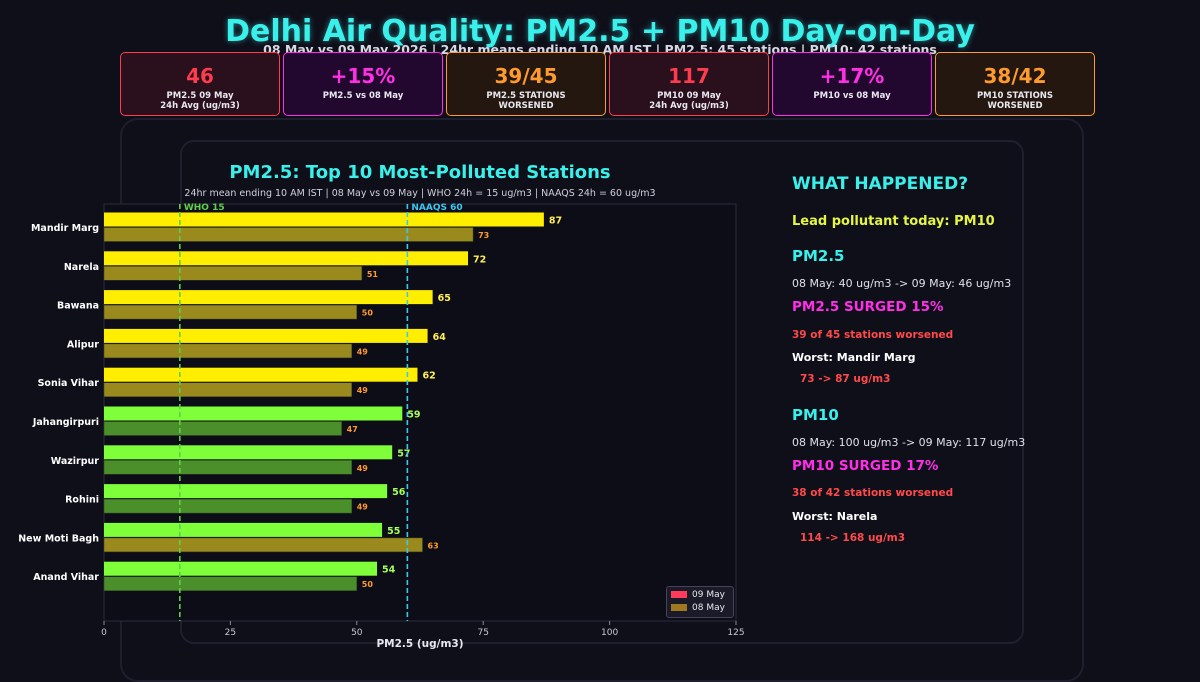 The image size is (1200, 682). What do you see at coordinates (815, 415) in the screenshot?
I see `pm10-section-title: PM10` at bounding box center [815, 415].